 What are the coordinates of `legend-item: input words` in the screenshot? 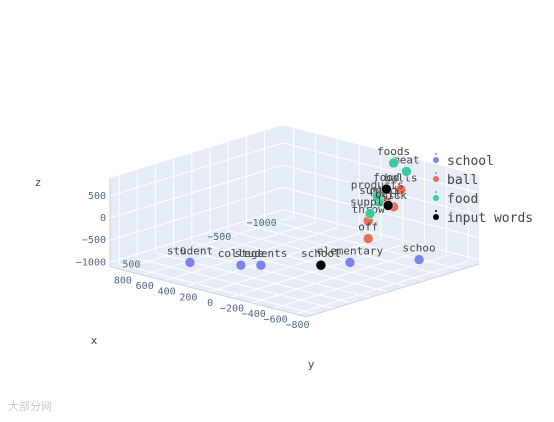 It's located at (483, 218).